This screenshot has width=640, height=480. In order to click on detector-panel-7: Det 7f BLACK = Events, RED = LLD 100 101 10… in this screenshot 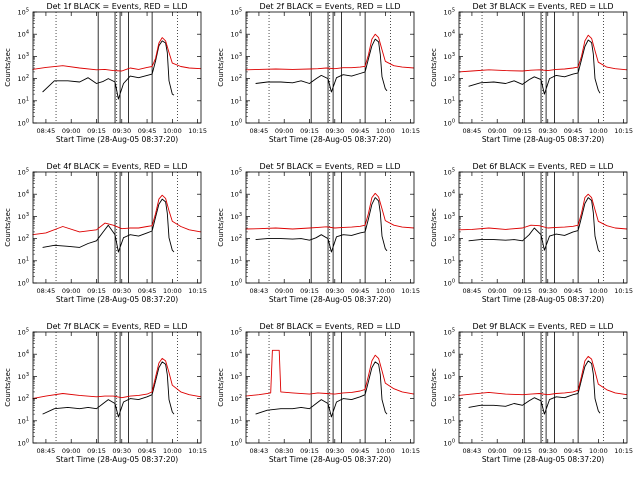, I will do `click(105, 393)`.